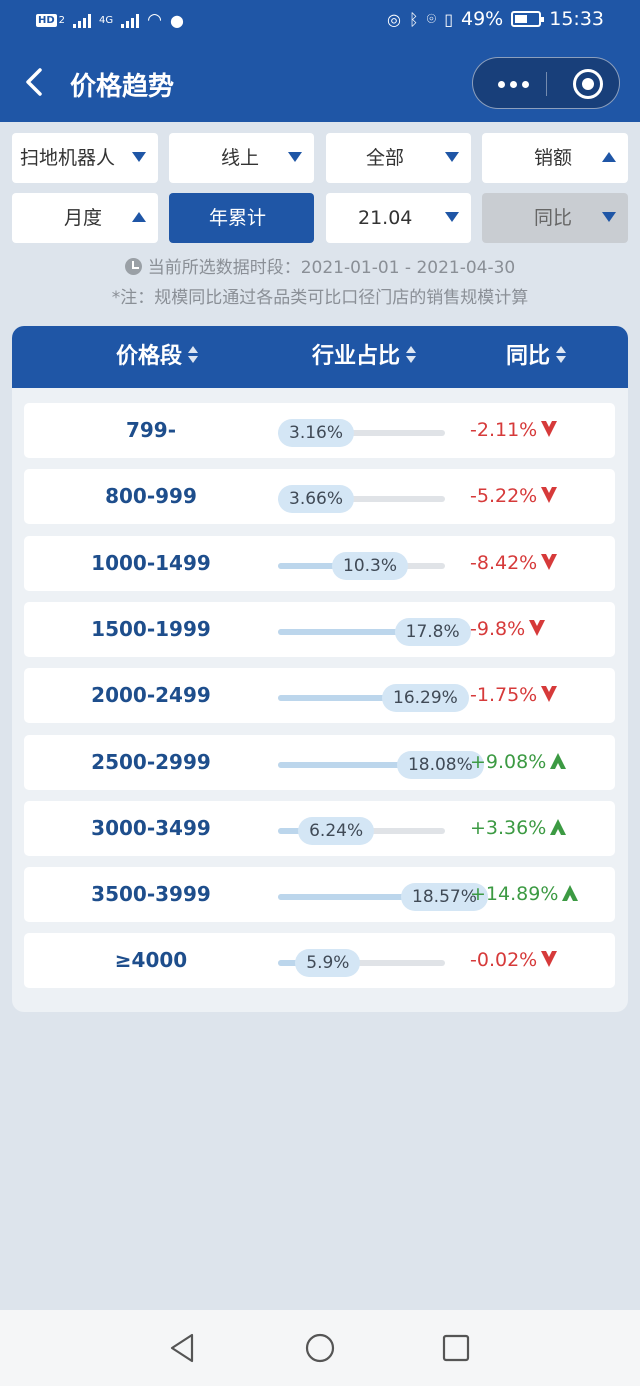 The width and height of the screenshot is (640, 1386). Describe the element at coordinates (151, 496) in the screenshot. I see `price-segment-cell: 800-999` at that location.